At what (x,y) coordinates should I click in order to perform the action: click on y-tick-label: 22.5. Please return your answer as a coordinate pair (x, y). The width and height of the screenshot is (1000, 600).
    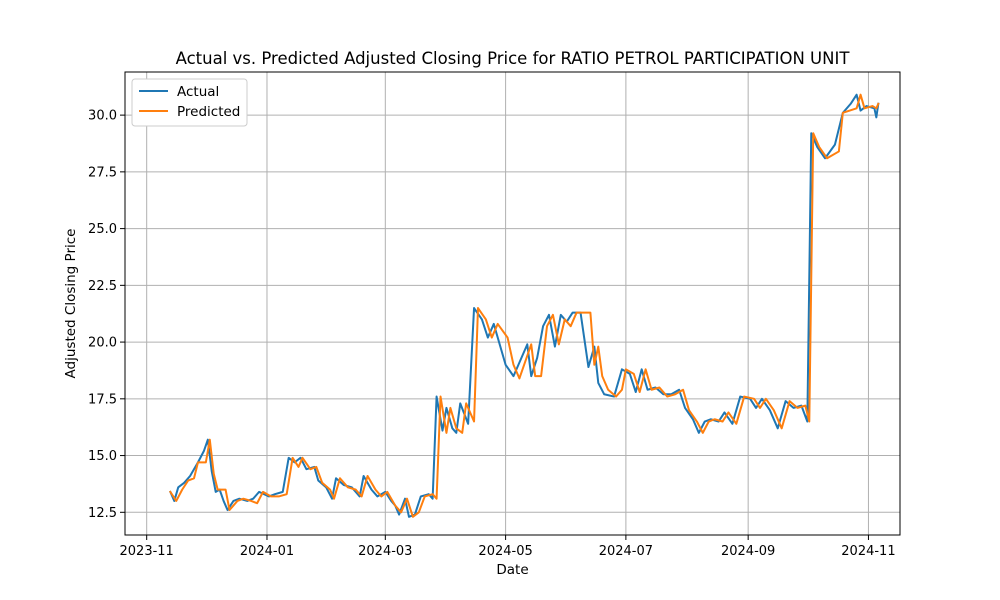
    Looking at the image, I should click on (102, 286).